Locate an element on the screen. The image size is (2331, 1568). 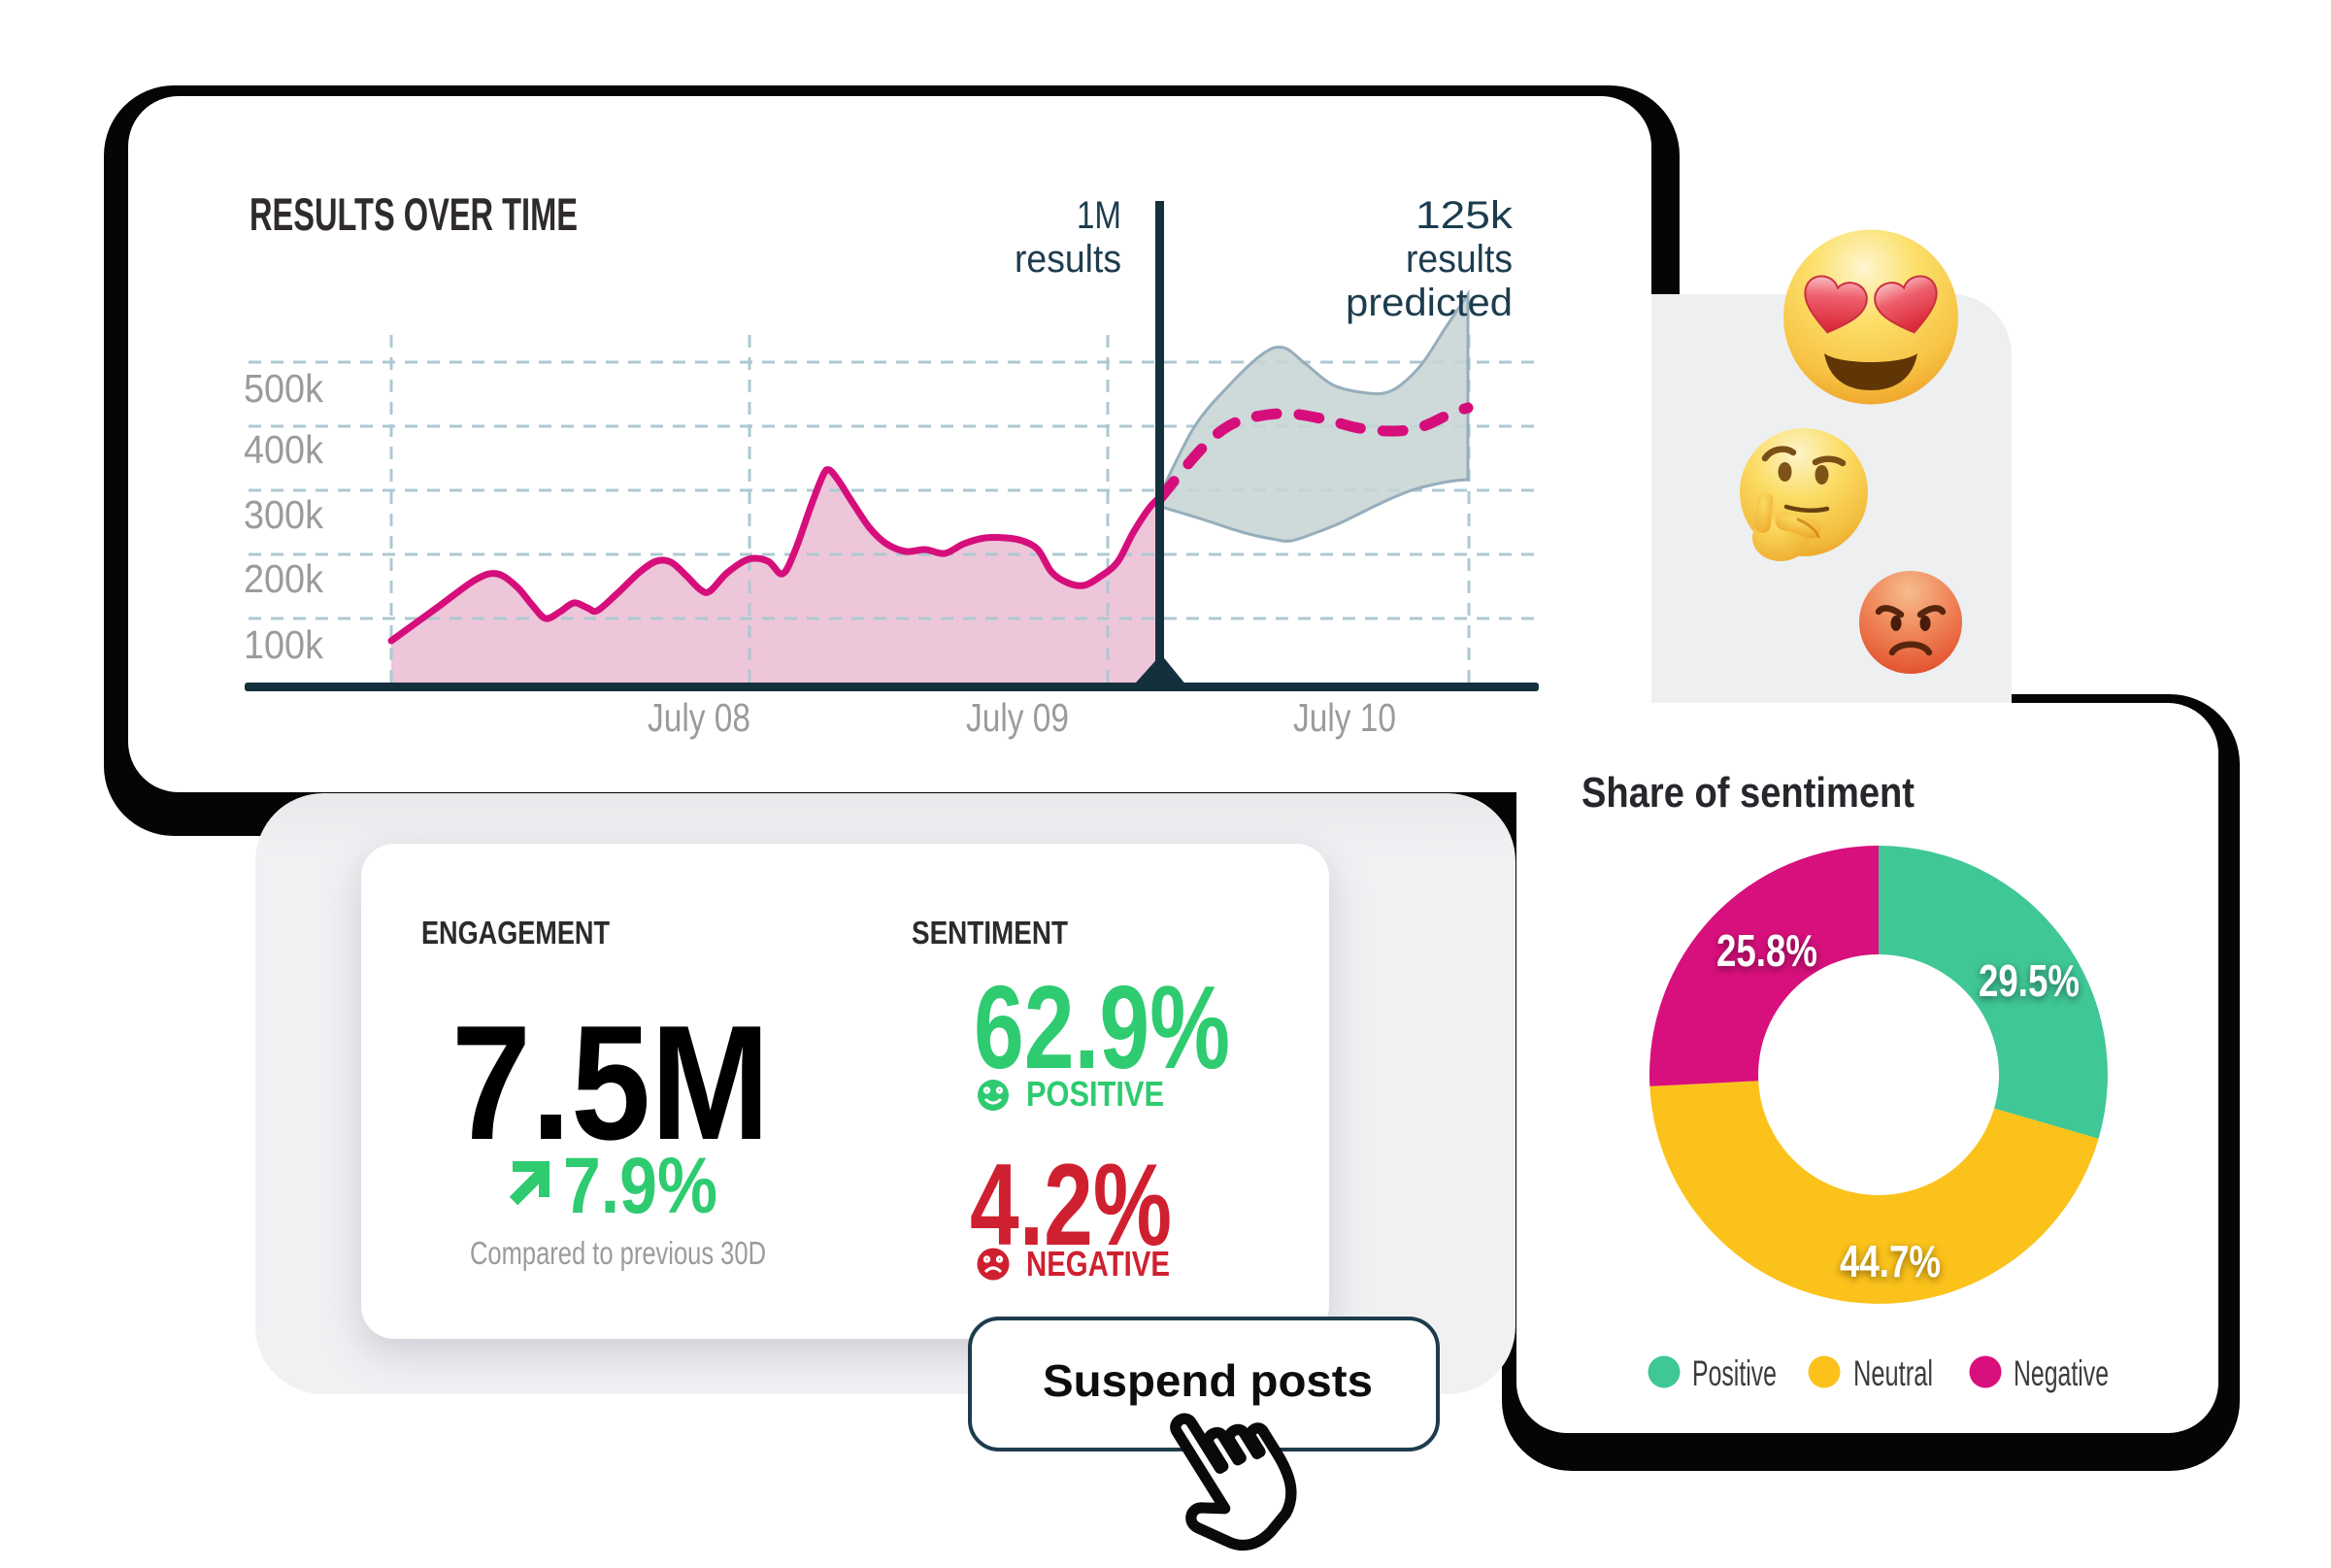
svg-text: 29.5% is located at coordinates (2029, 981).